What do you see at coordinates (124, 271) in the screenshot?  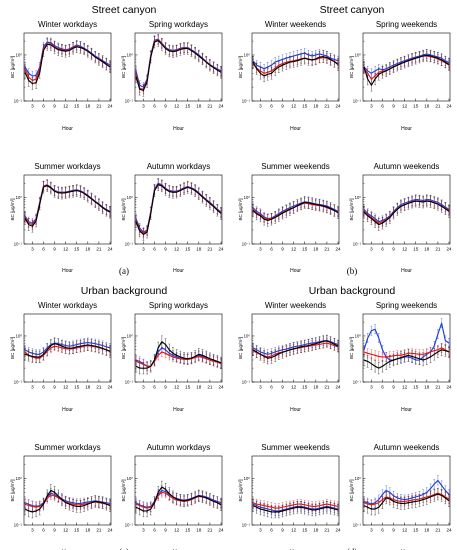 I see `figure-label: (a)` at bounding box center [124, 271].